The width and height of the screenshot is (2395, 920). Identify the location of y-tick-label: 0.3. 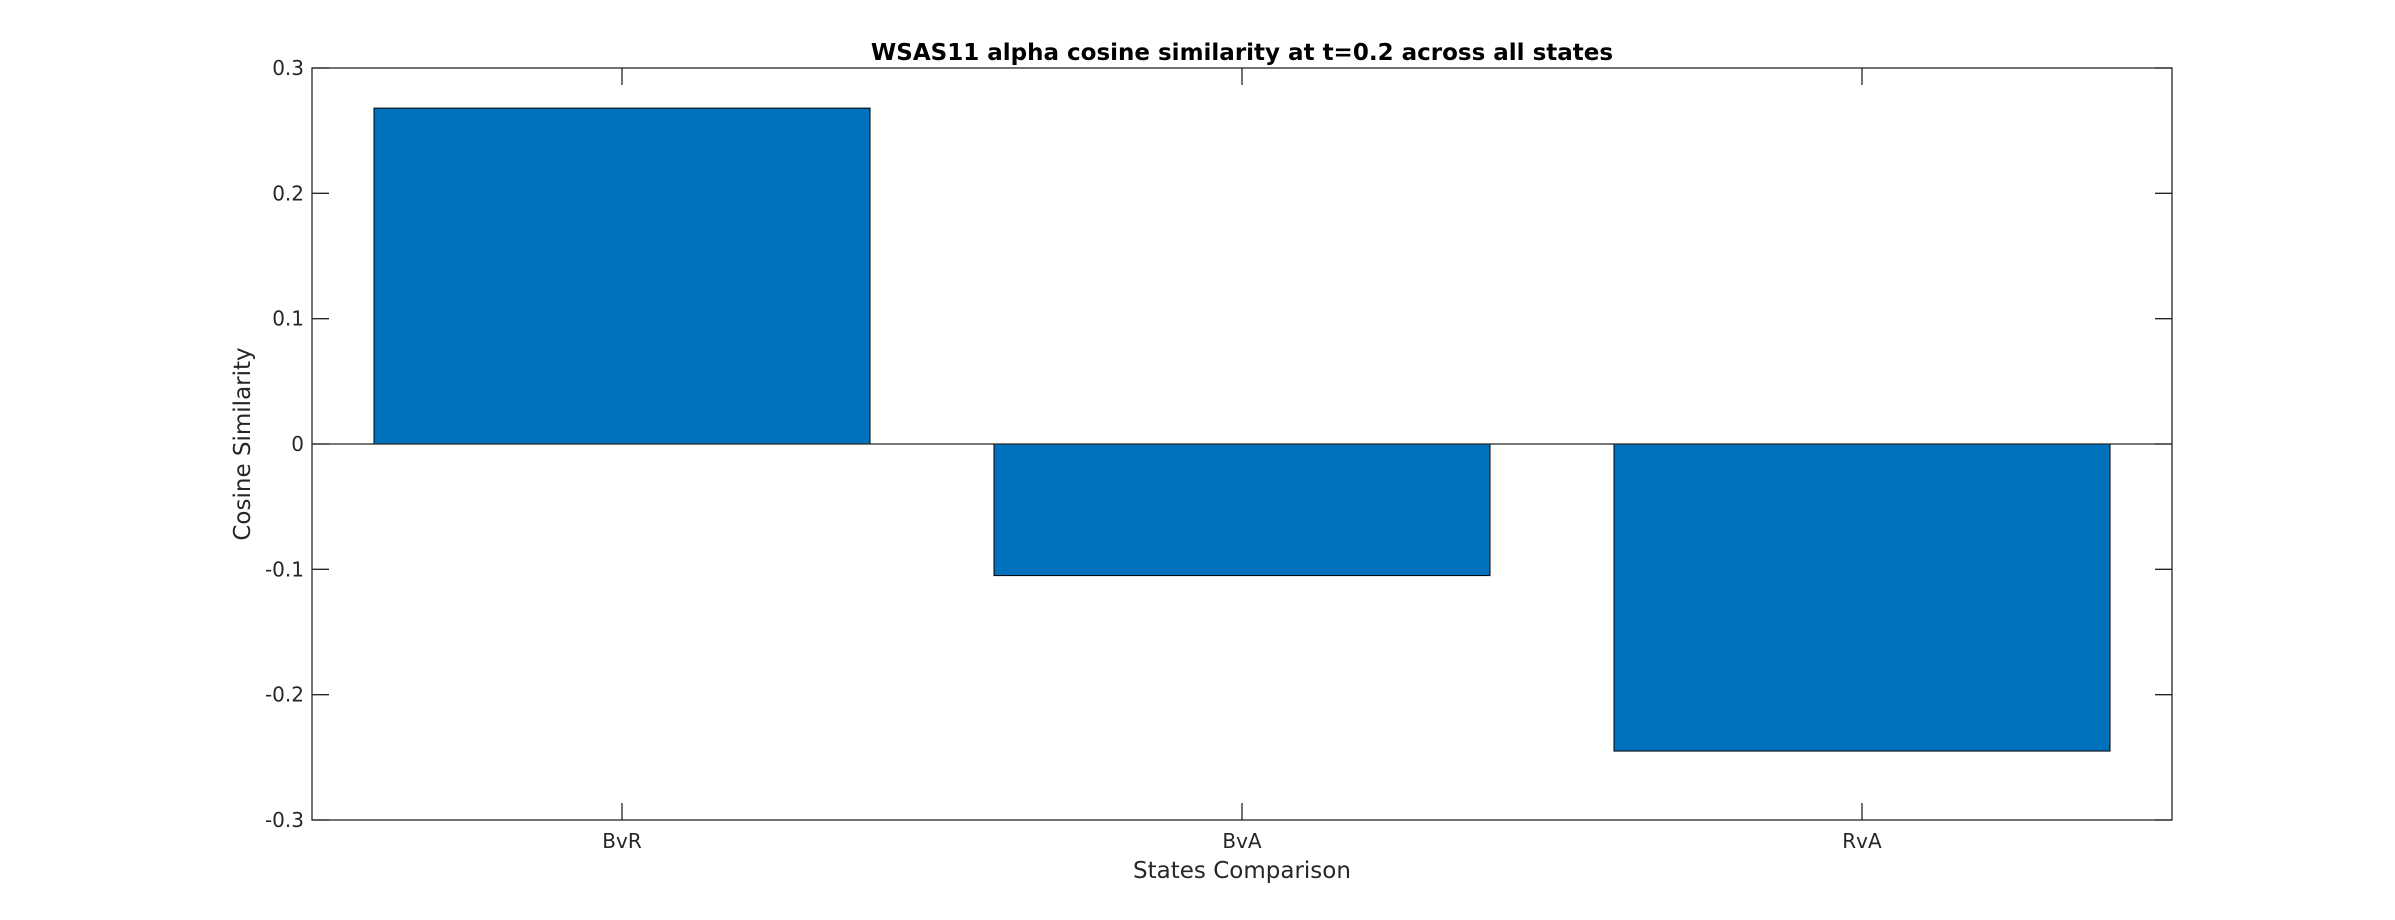
(288, 68).